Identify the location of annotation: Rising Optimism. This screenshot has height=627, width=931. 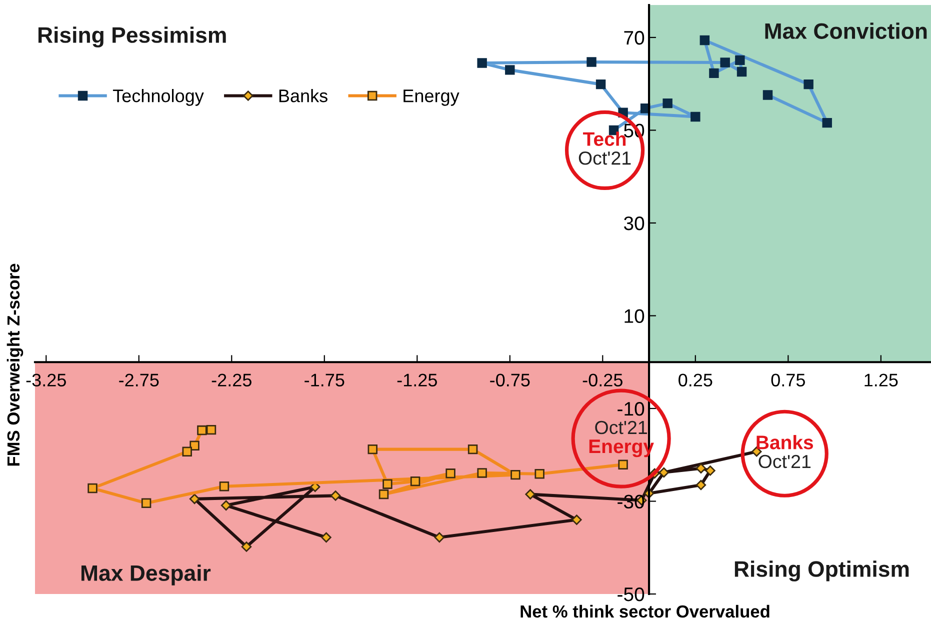
(821, 571).